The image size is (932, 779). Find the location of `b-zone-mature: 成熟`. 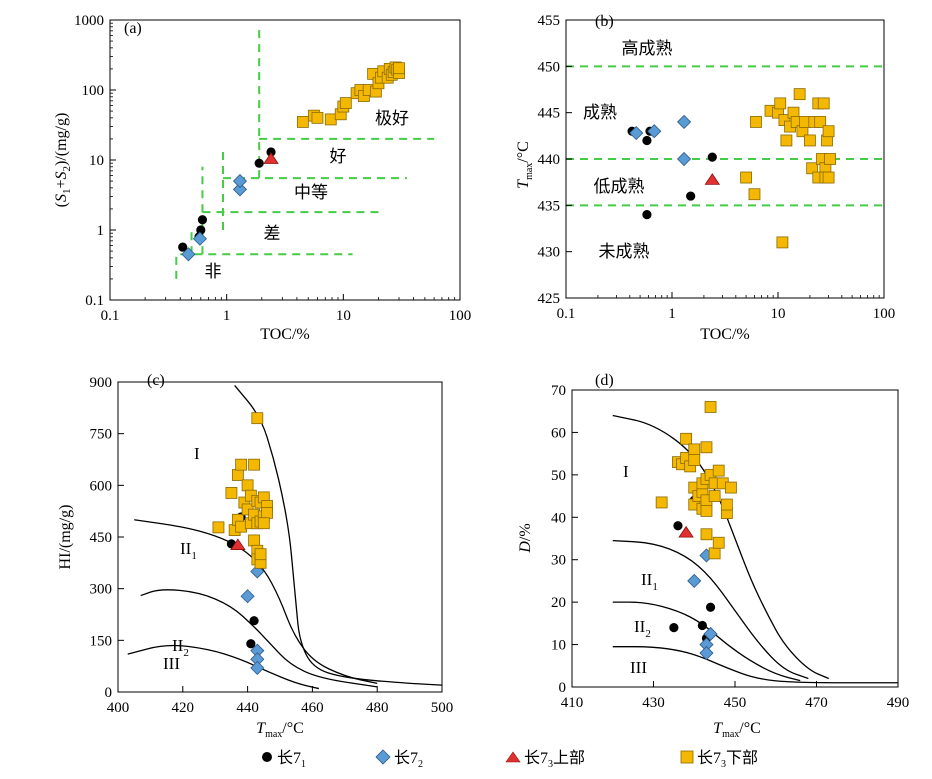

b-zone-mature: 成熟 is located at coordinates (600, 112).